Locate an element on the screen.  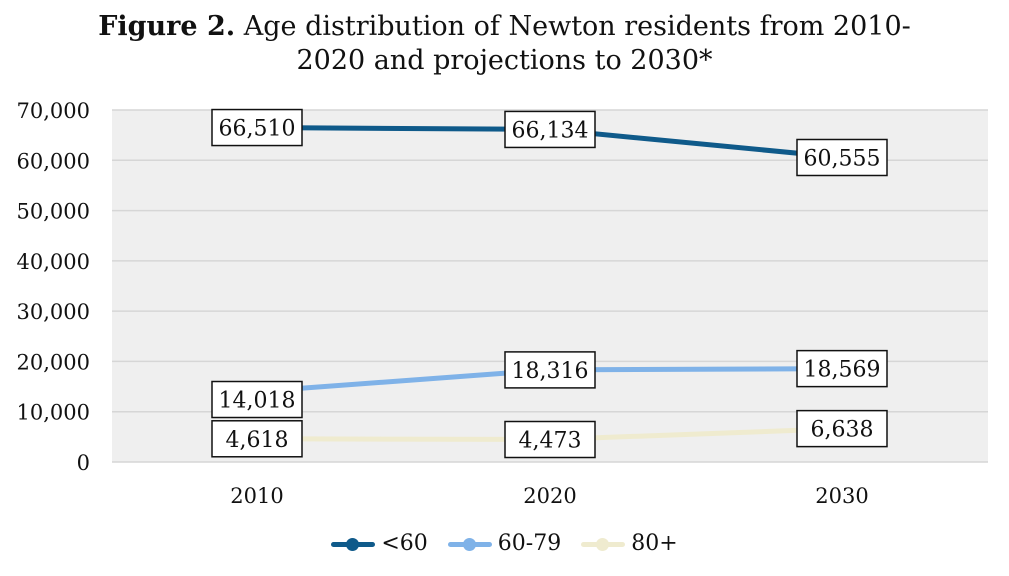
data-label: 6,638 is located at coordinates (842, 428).